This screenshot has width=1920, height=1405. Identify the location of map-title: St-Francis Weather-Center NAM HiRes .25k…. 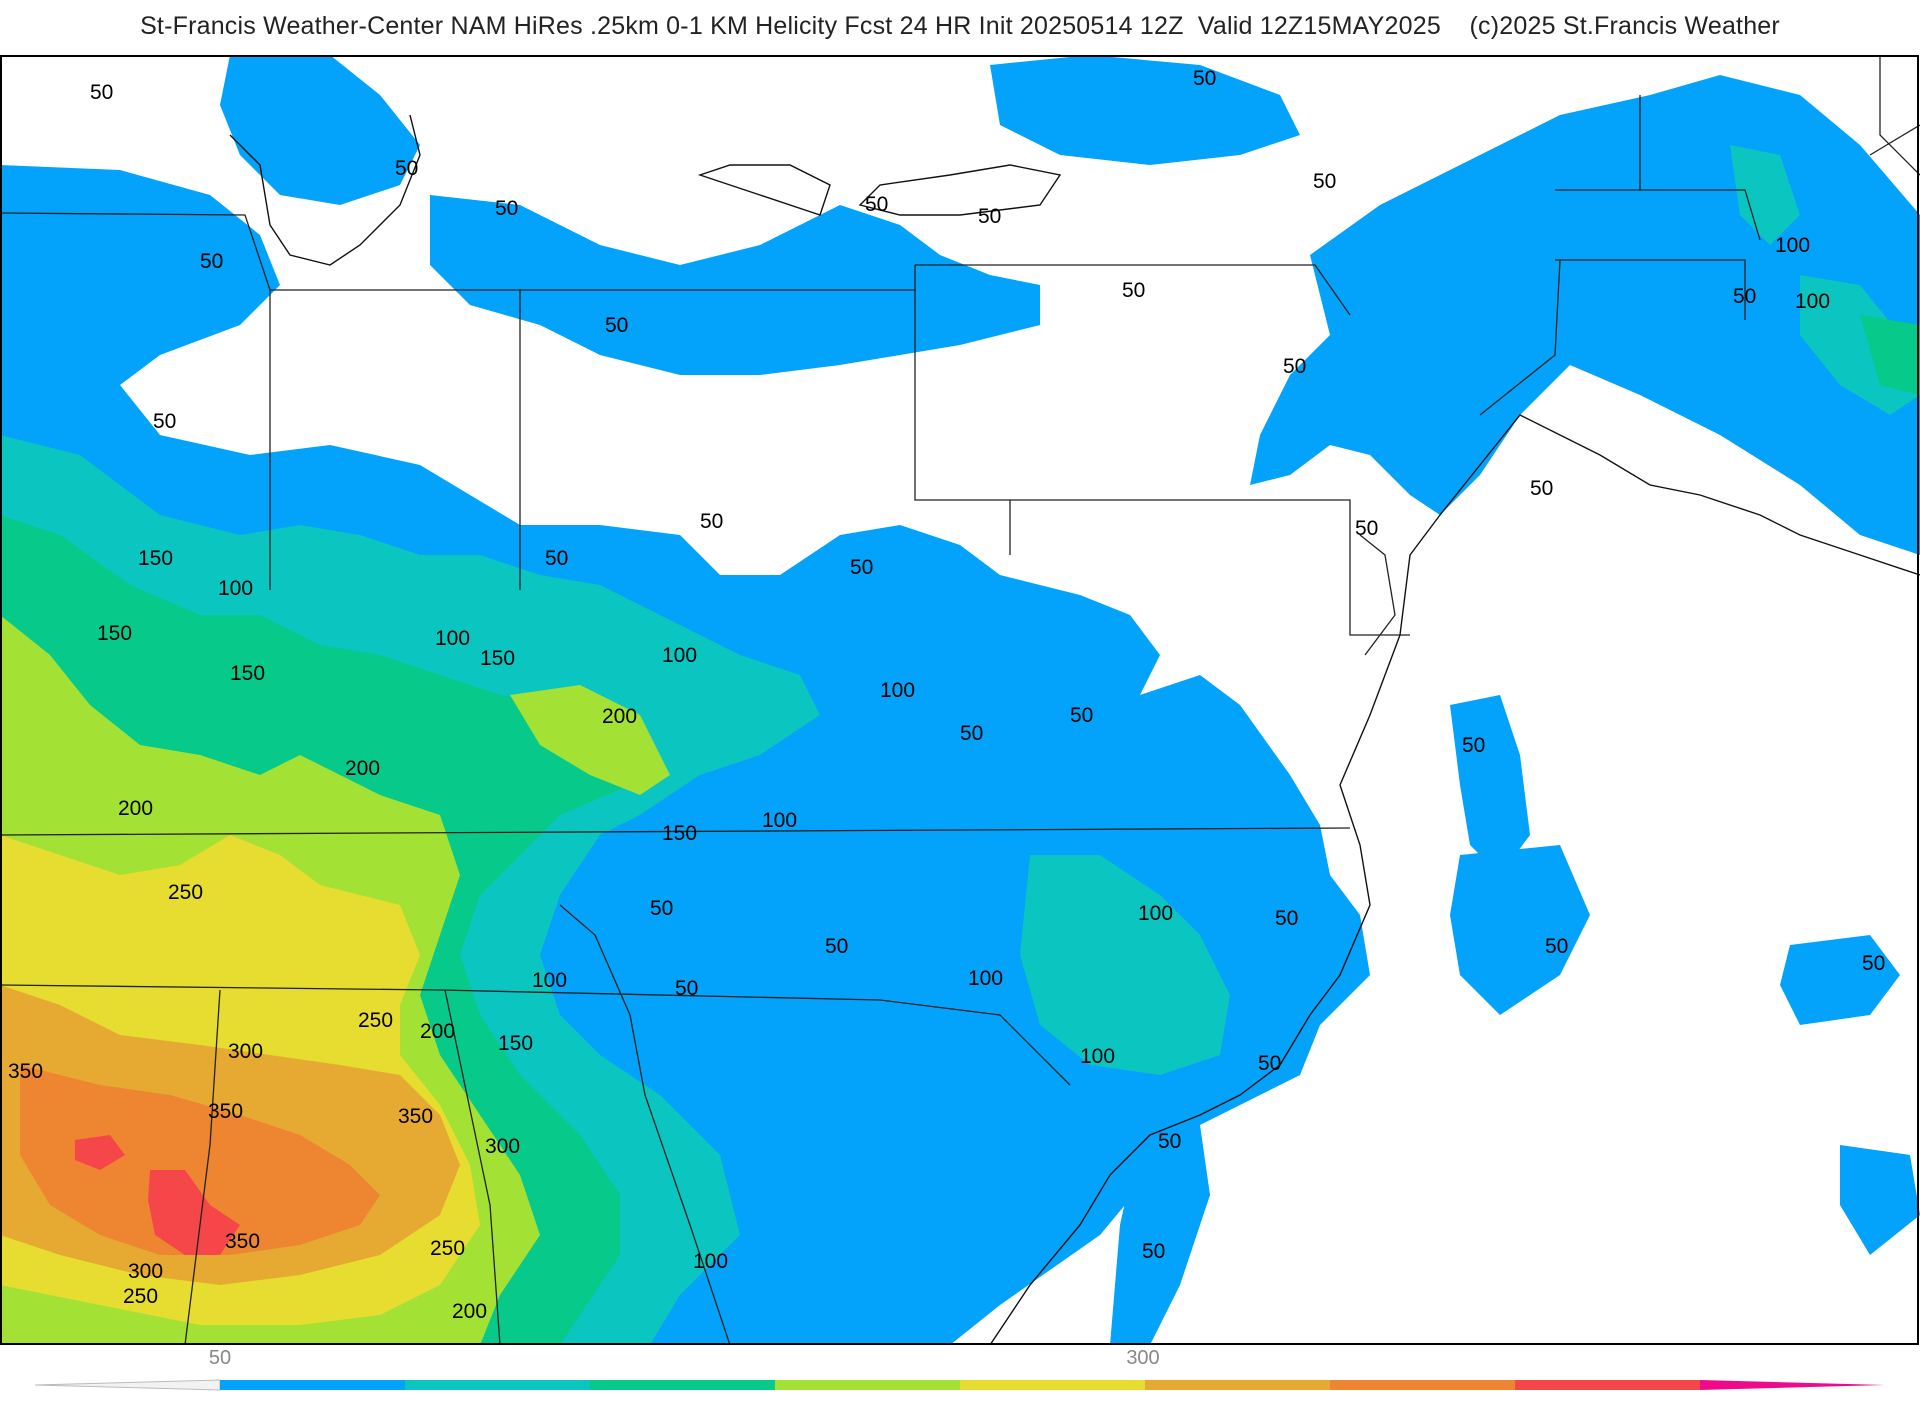
(960, 26).